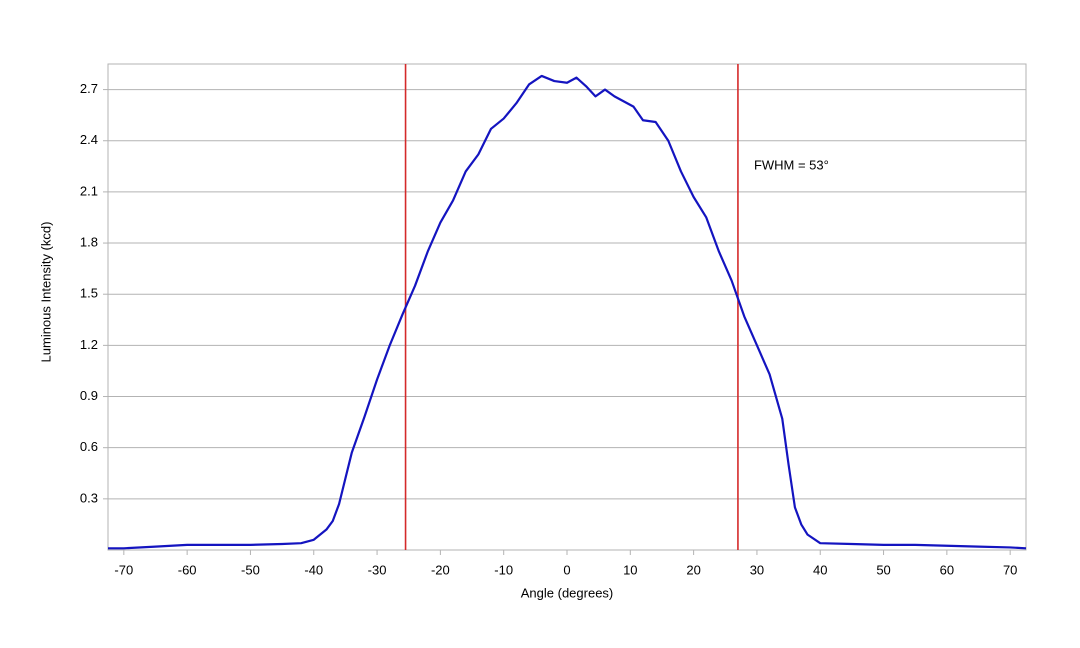 This screenshot has height=648, width=1080. What do you see at coordinates (377, 569) in the screenshot?
I see `x-tick-label: -30` at bounding box center [377, 569].